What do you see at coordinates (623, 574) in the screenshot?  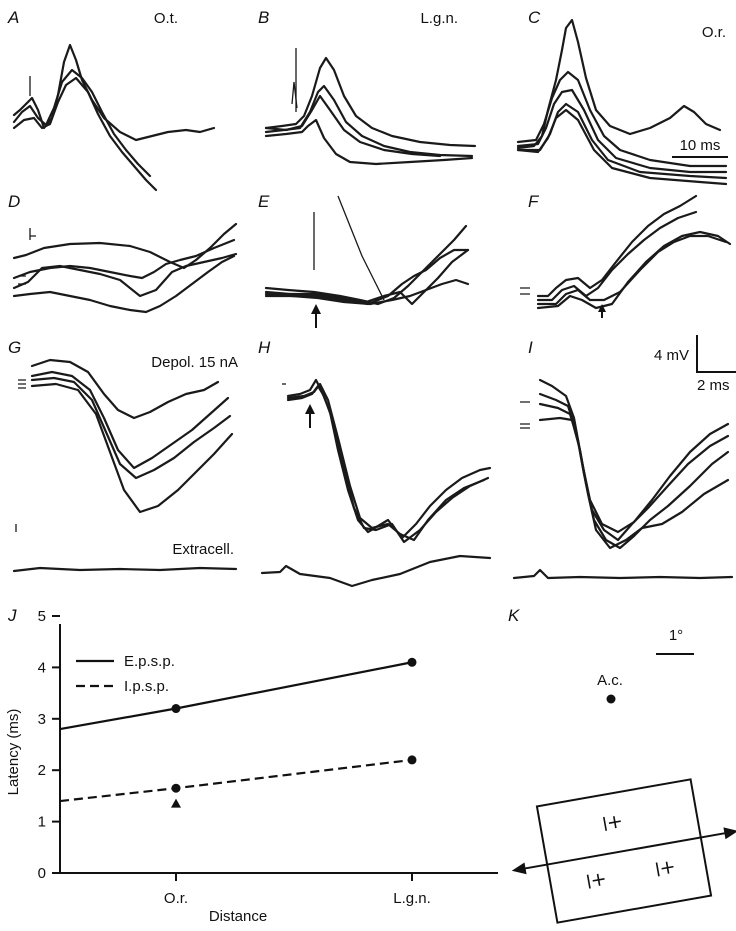 I see `panel-i-extracell-trace` at bounding box center [623, 574].